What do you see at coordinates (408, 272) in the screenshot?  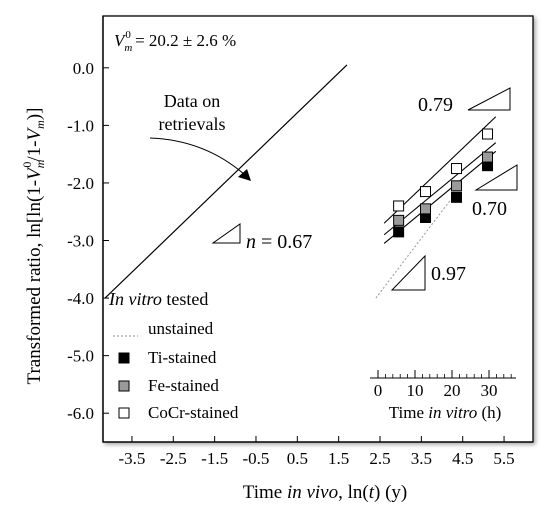 I see `slope-triangle-unstained` at bounding box center [408, 272].